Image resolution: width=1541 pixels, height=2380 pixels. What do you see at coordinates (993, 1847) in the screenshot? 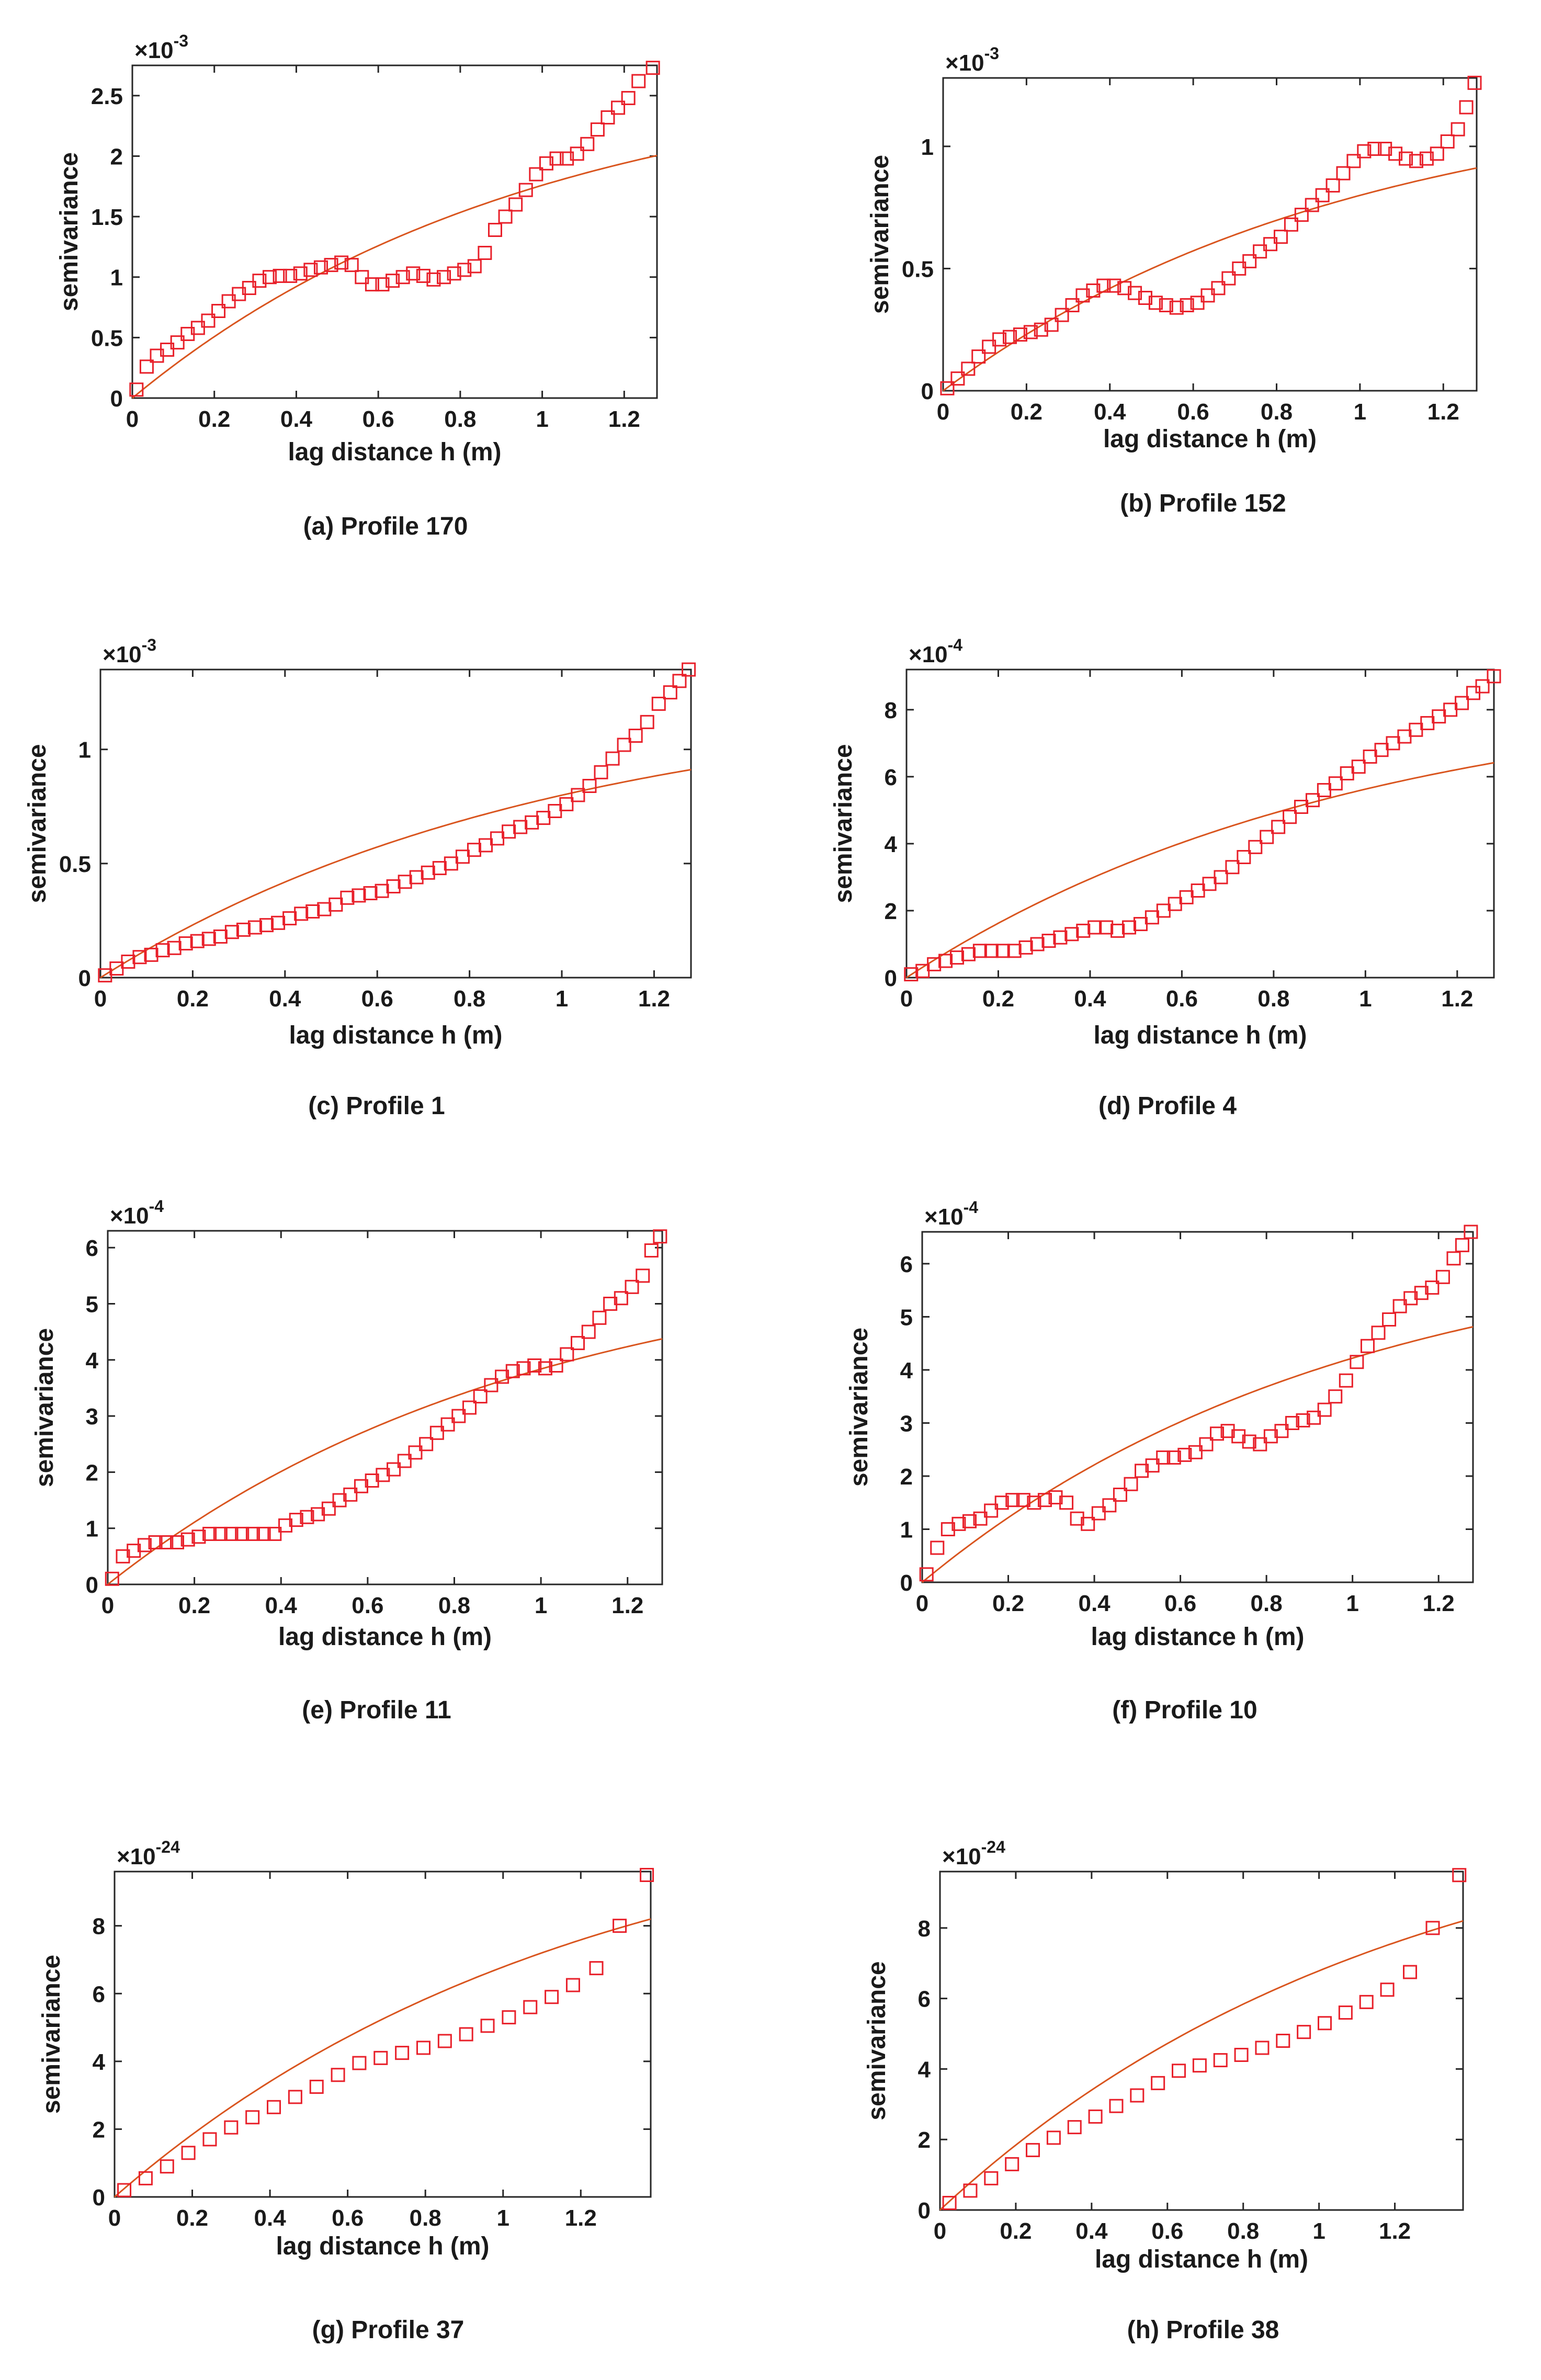
I see `exponent-power: -24` at bounding box center [993, 1847].